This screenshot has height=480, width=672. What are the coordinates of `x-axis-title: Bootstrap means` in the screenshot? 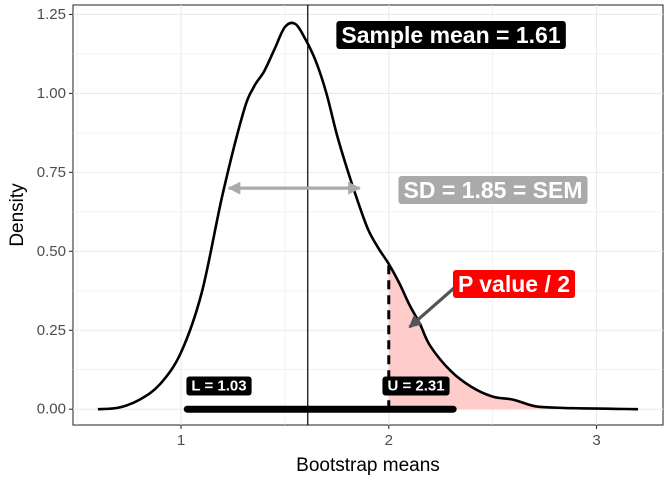 It's located at (368, 465).